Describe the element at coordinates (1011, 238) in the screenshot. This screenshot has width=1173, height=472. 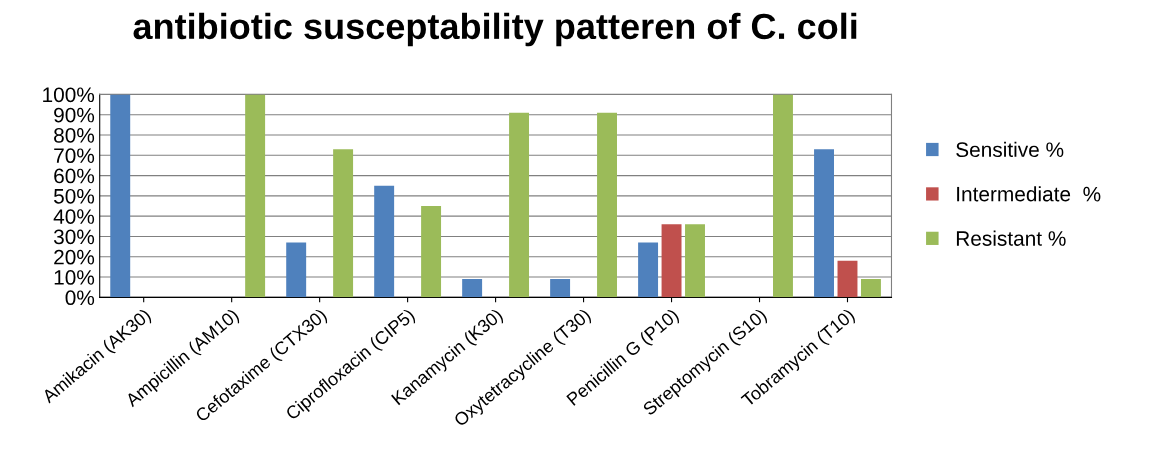
I see `legend-label: Resistant %` at that location.